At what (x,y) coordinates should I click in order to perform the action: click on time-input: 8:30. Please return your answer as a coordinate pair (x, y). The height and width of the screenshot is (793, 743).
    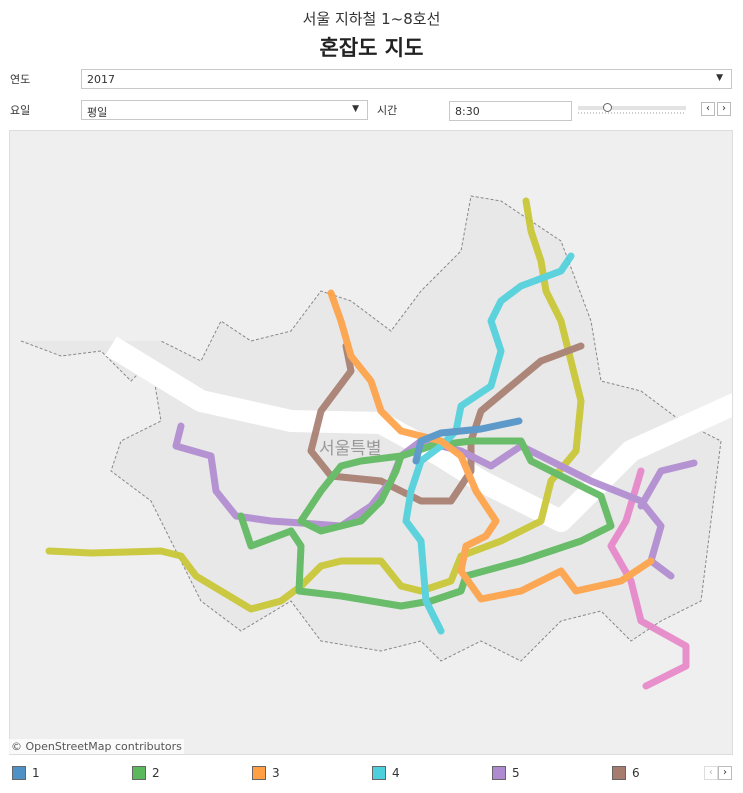
    Looking at the image, I should click on (510, 111).